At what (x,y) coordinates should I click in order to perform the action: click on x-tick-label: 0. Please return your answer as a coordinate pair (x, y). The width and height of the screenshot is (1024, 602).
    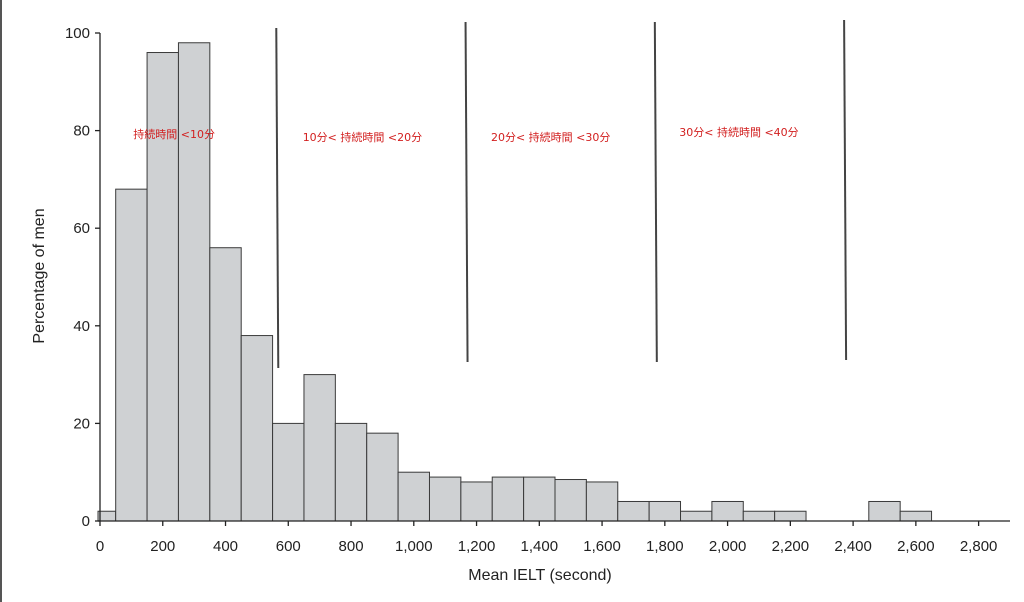
    Looking at the image, I should click on (100, 546).